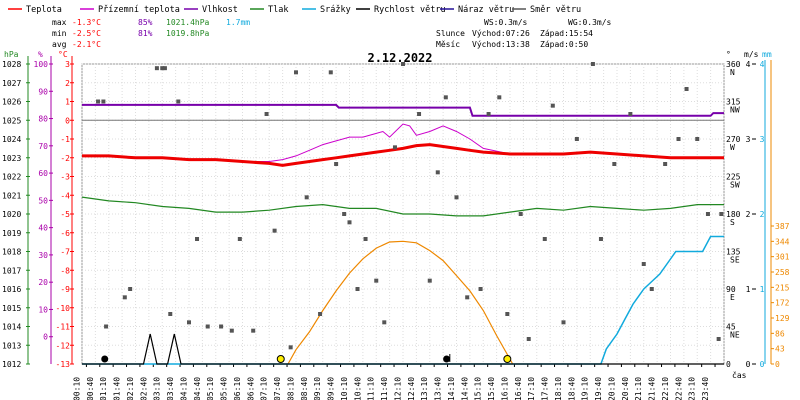 This screenshot has width=800, height=400. Describe the element at coordinates (290, 388) in the screenshot. I see `time-tick-label: 08:10` at that location.